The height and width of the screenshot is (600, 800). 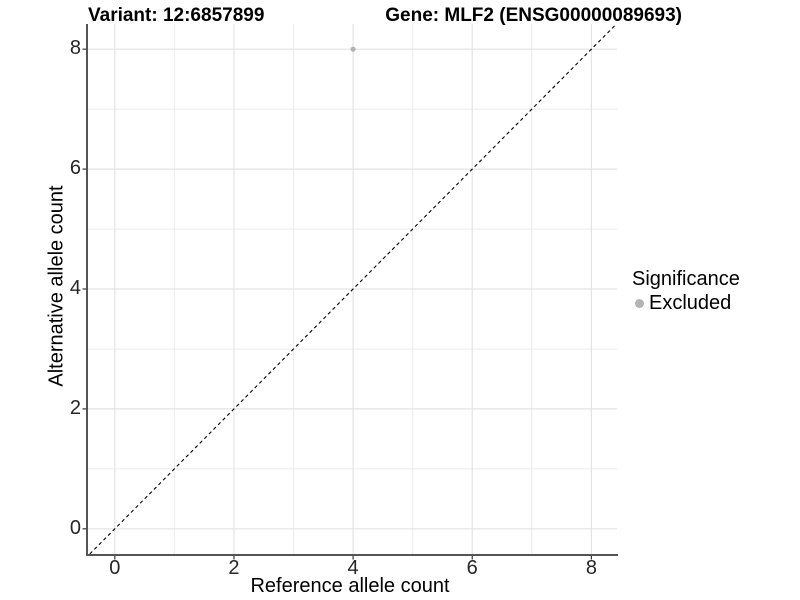 I want to click on y-tick-label: 8, so click(x=75, y=48).